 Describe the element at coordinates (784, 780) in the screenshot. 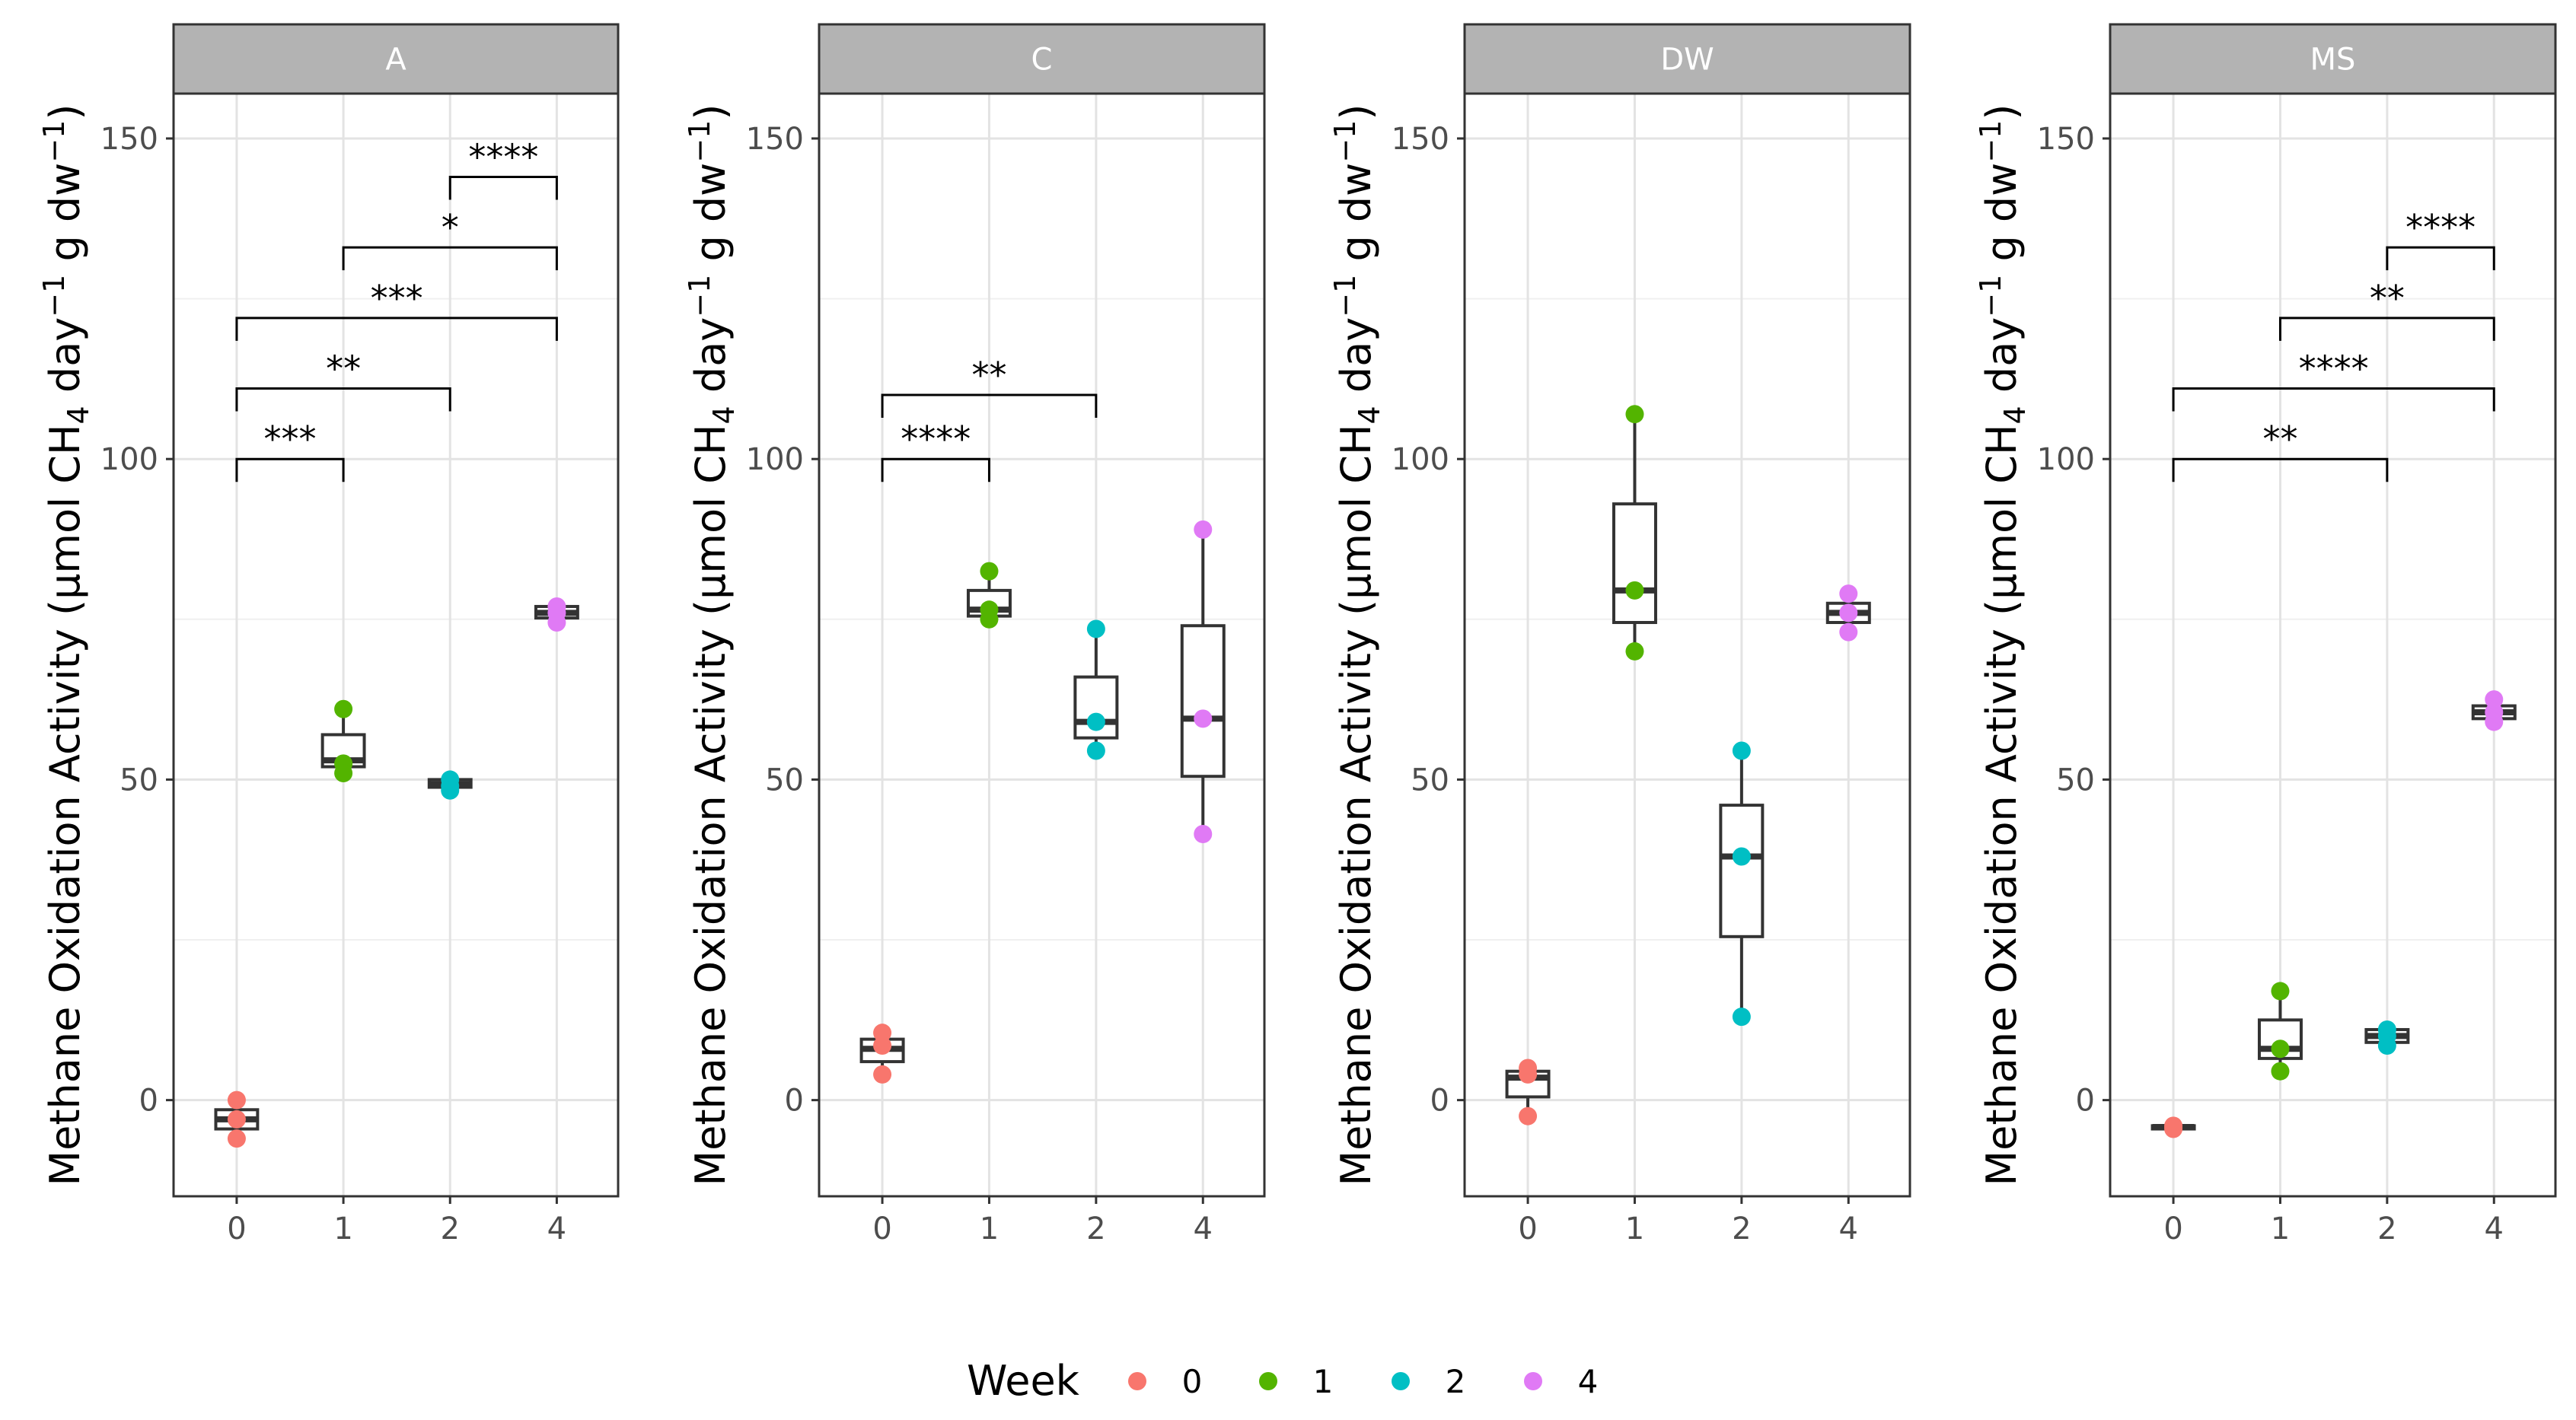

I see `panel-c-y-tick-label: 50` at that location.